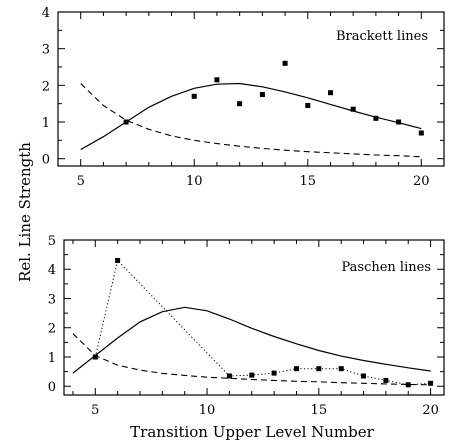 Image resolution: width=449 pixels, height=443 pixels. Describe the element at coordinates (307, 181) in the screenshot. I see `brackett-x-tick-label: 15` at that location.